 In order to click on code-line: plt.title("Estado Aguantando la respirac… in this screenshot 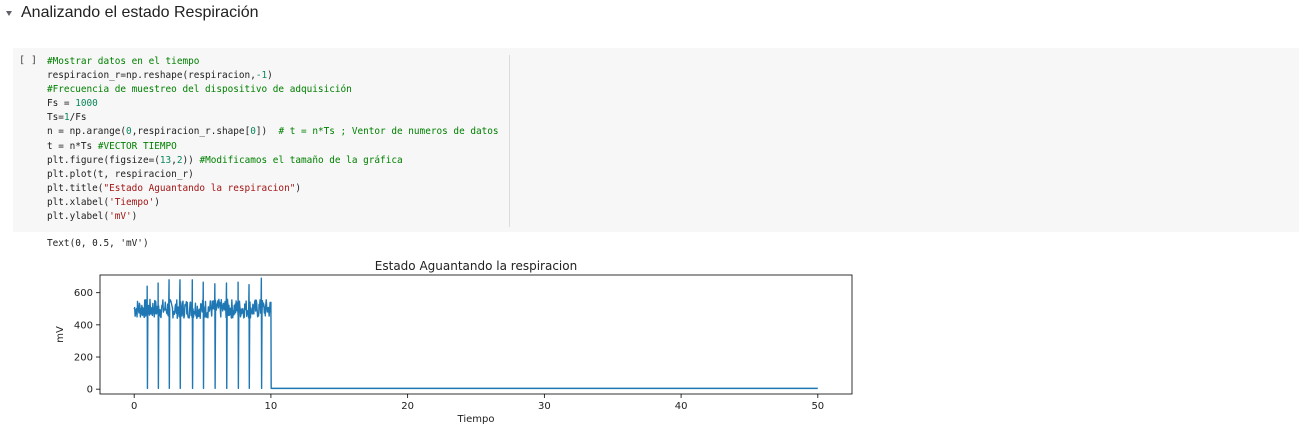, I will do `click(278, 189)`.